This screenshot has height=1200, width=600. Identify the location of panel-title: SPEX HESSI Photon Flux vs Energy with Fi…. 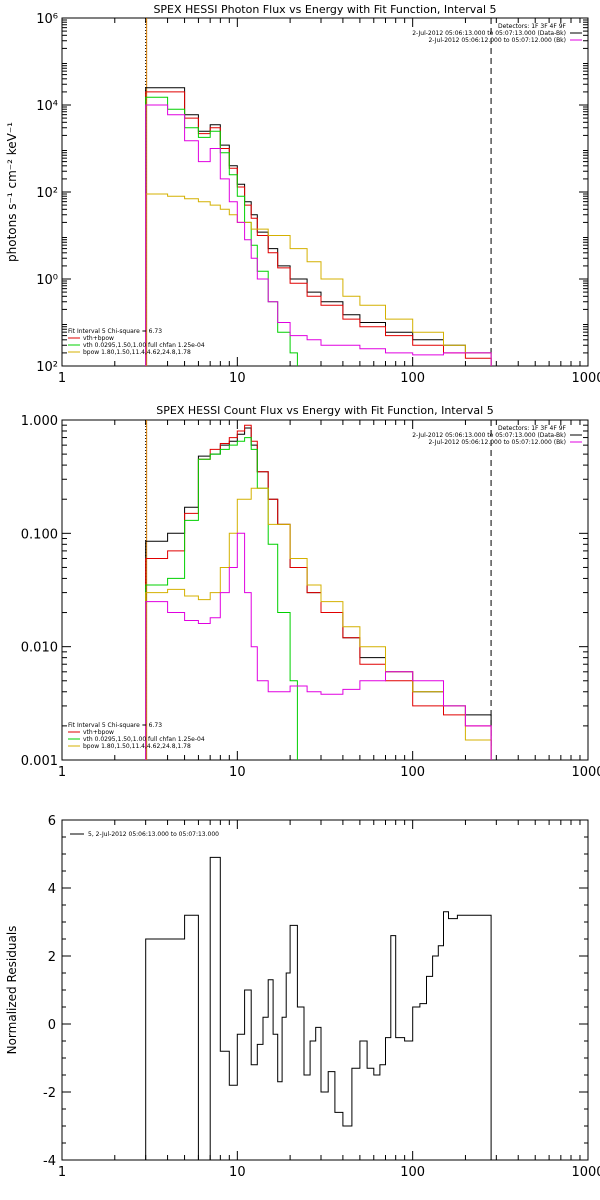
(324, 9).